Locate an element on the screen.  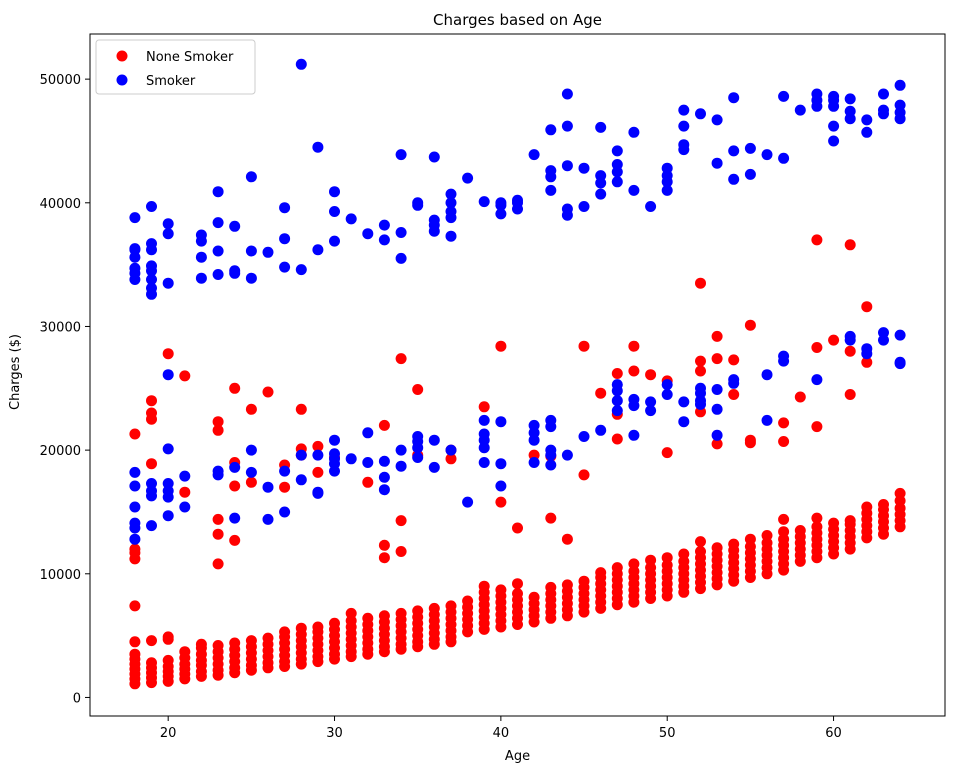
x-tick-label: 40 is located at coordinates (501, 733).